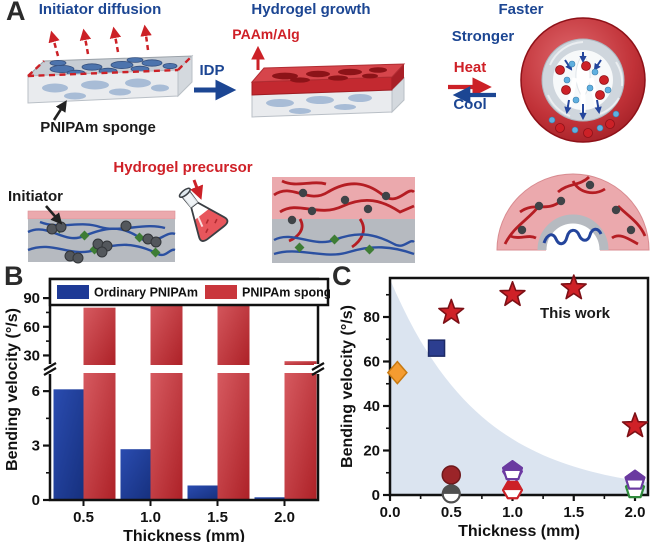 The height and width of the screenshot is (542, 660). Describe the element at coordinates (14, 276) in the screenshot. I see `panel-b-label: B` at that location.